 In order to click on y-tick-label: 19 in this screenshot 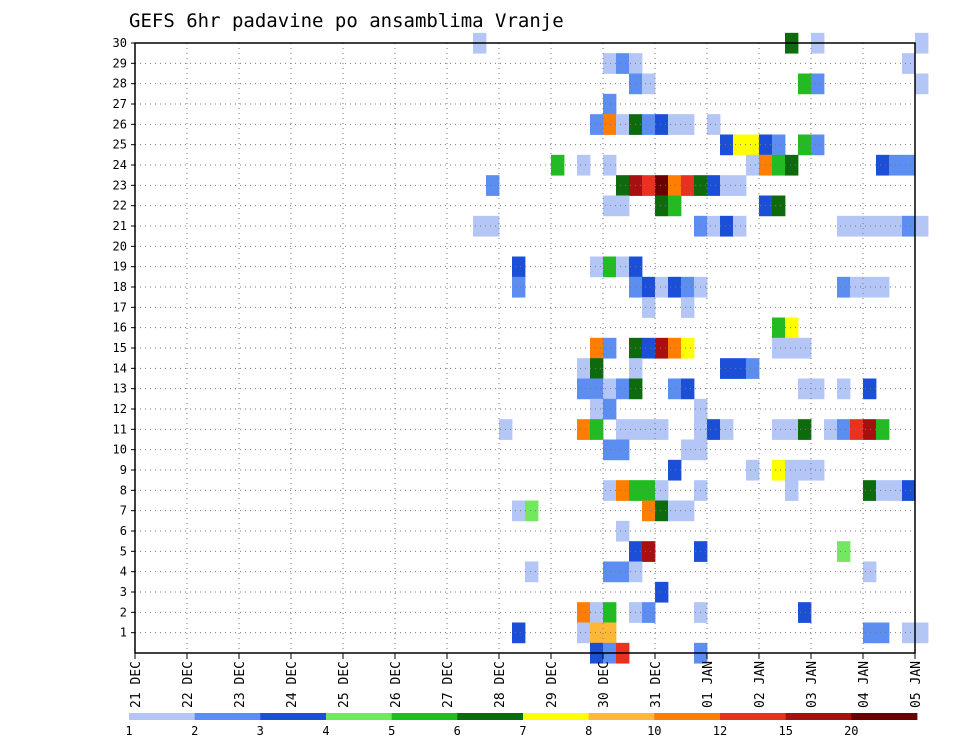, I will do `click(120, 267)`.